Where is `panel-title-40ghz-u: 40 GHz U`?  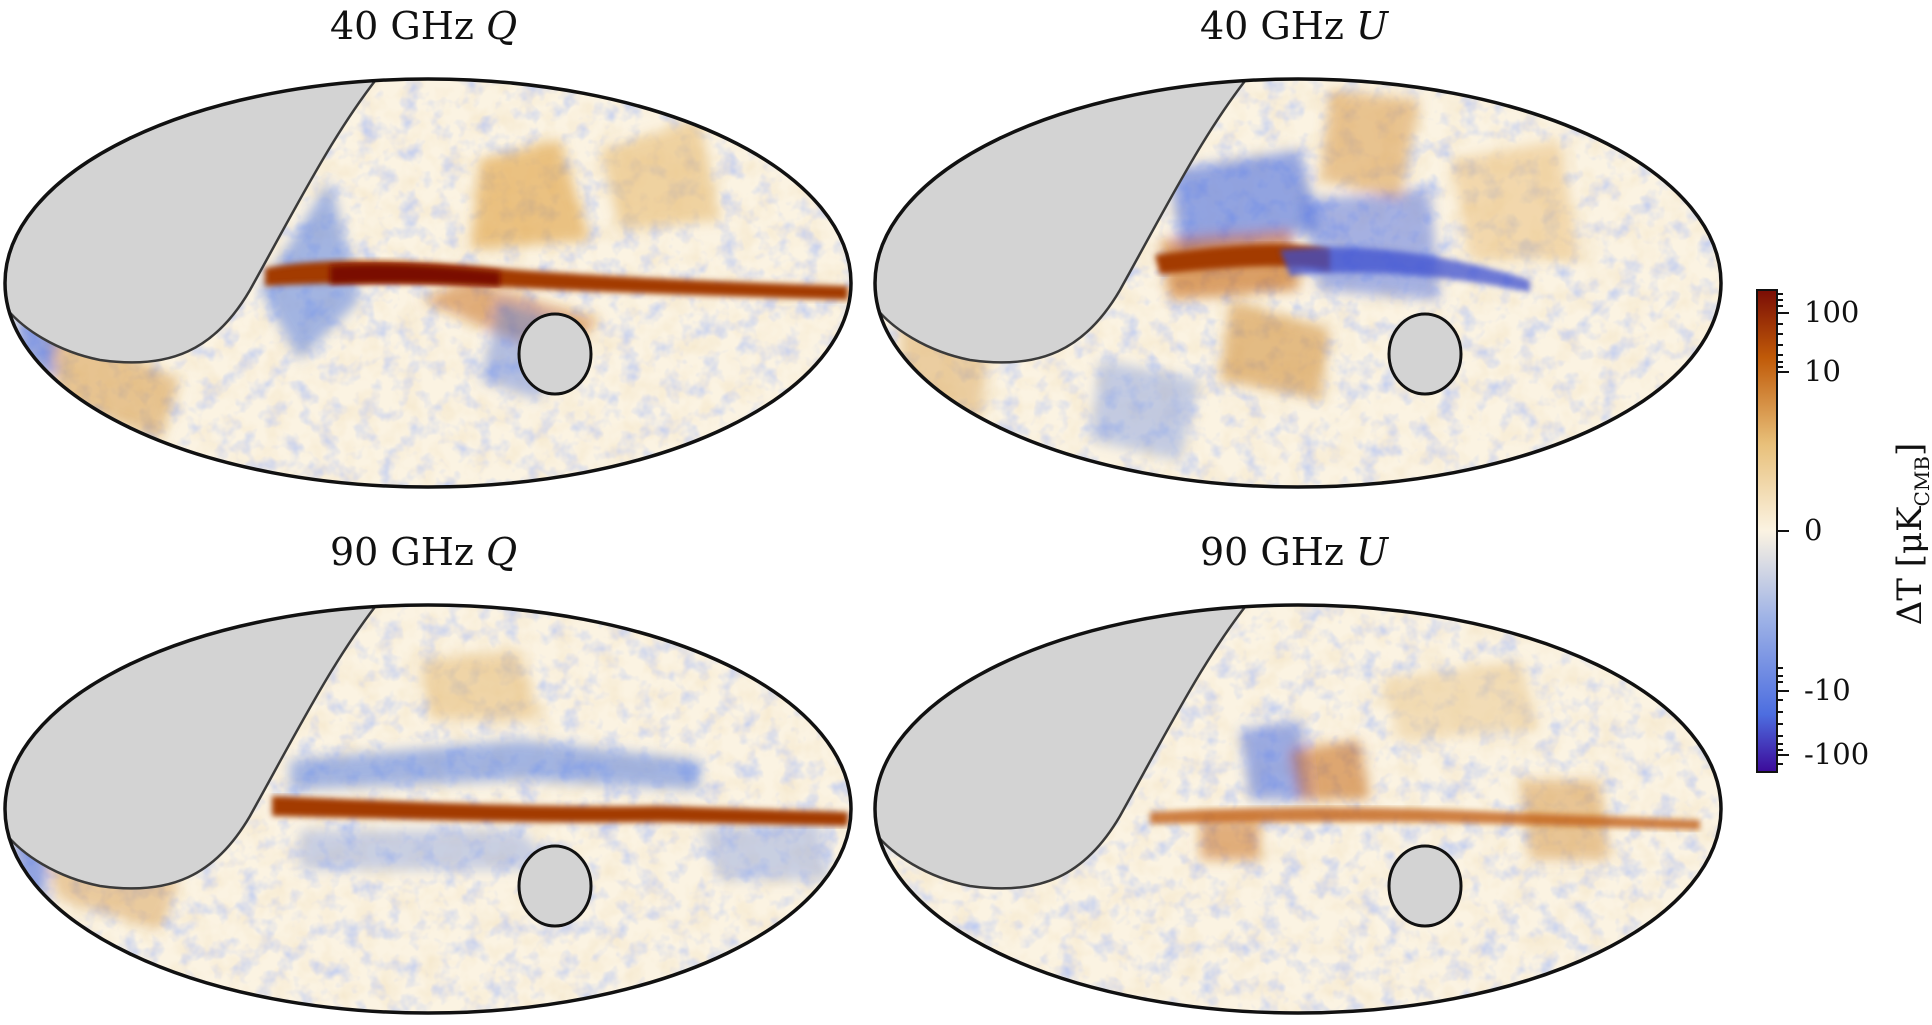 panel-title-40ghz-u: 40 GHz U is located at coordinates (1294, 26).